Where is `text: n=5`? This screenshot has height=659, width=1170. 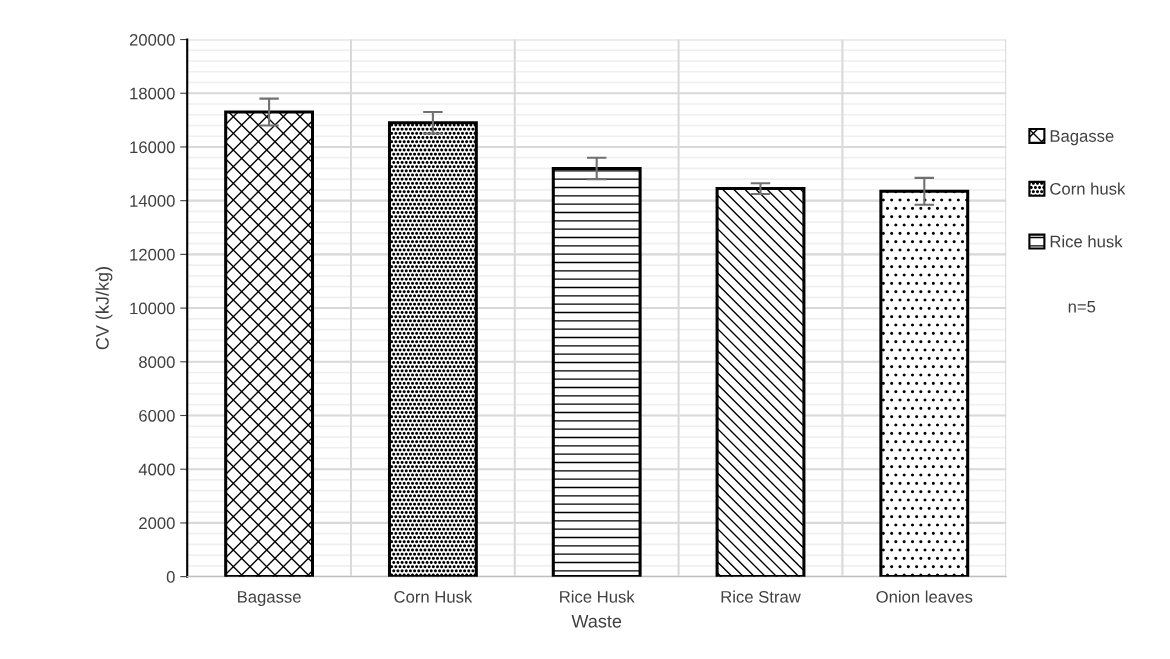 text: n=5 is located at coordinates (1082, 306).